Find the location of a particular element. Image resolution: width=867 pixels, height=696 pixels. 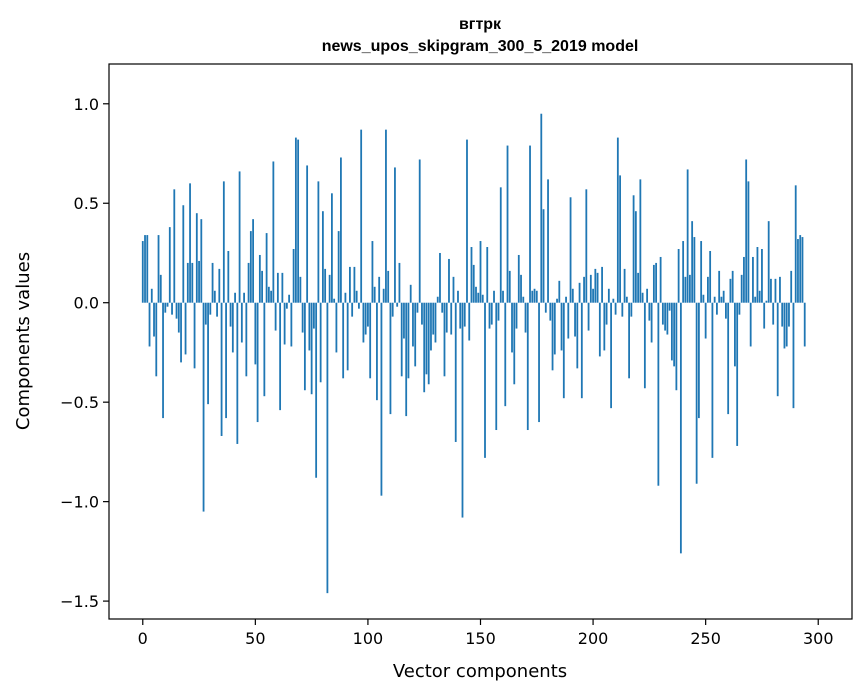

y-tick-label: 0.0 is located at coordinates (86, 303).